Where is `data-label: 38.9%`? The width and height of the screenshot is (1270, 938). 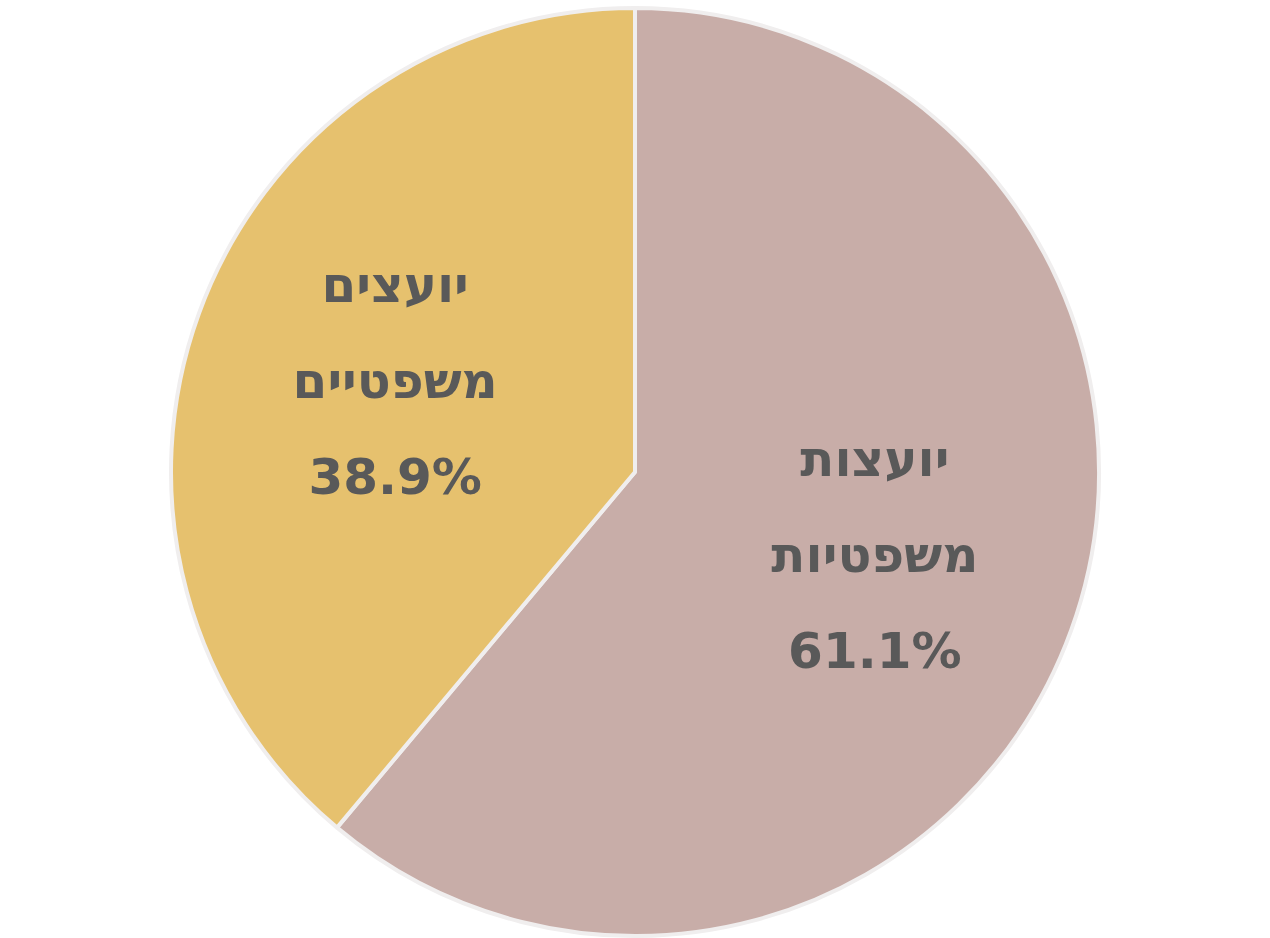
data-label: 38.9% is located at coordinates (395, 476).